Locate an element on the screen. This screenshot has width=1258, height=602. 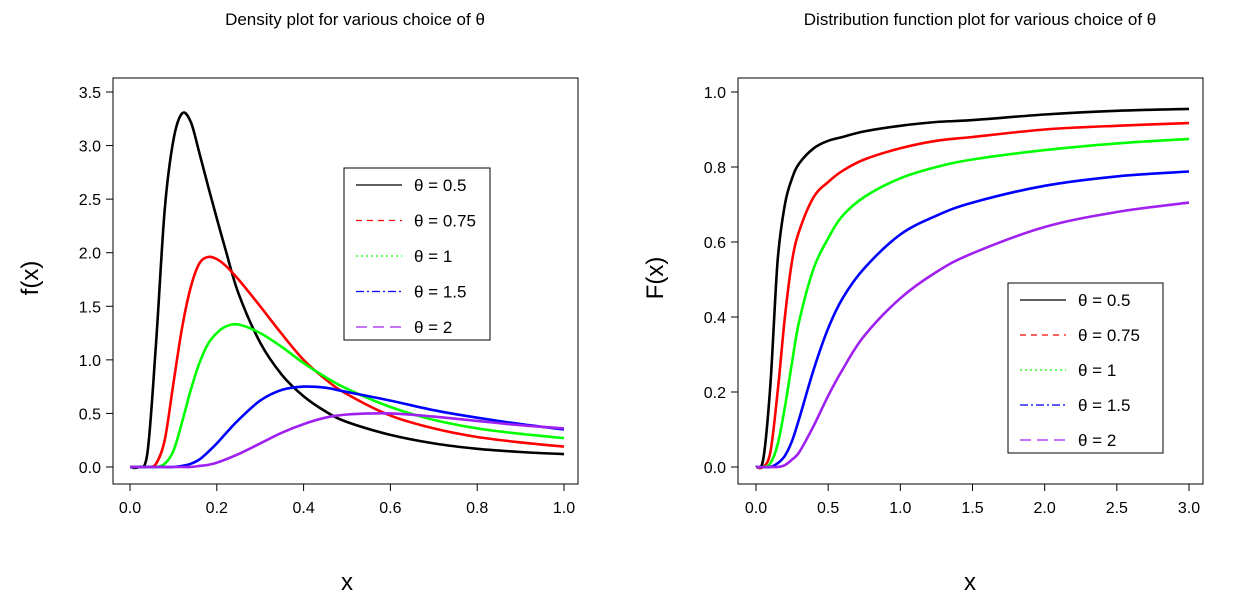
y-axis: 0.0 0.5 1.0 1.5 2.0 2.5 3.0 3.5 is located at coordinates (96, 281).